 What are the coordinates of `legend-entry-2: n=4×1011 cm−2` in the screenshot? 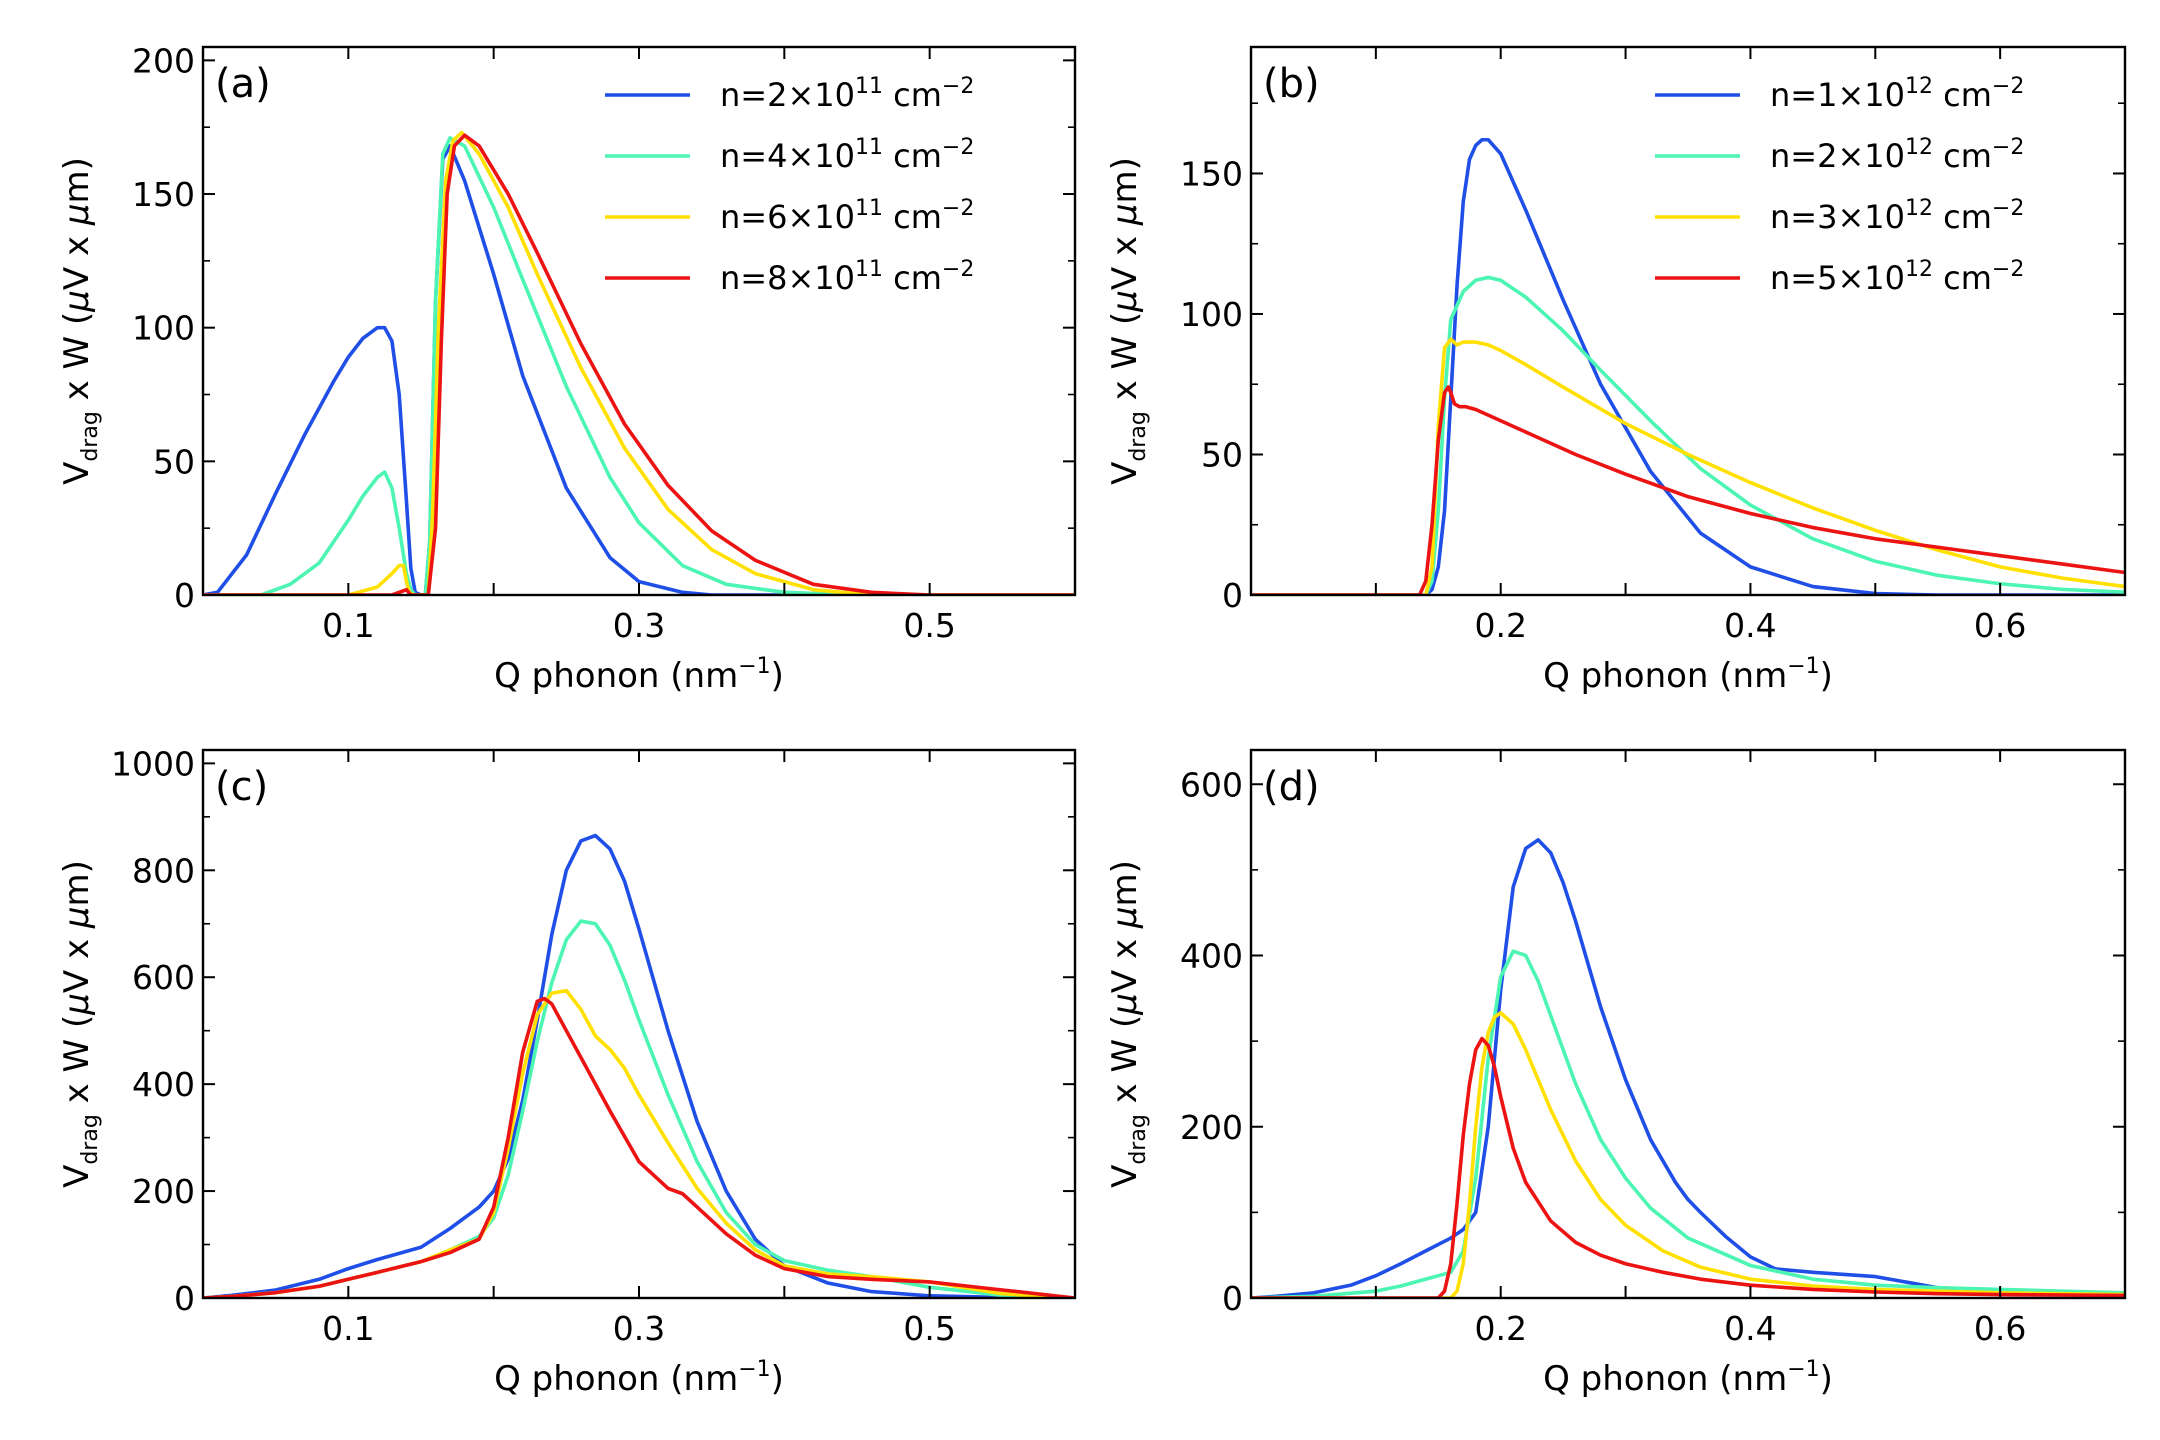 It's located at (847, 155).